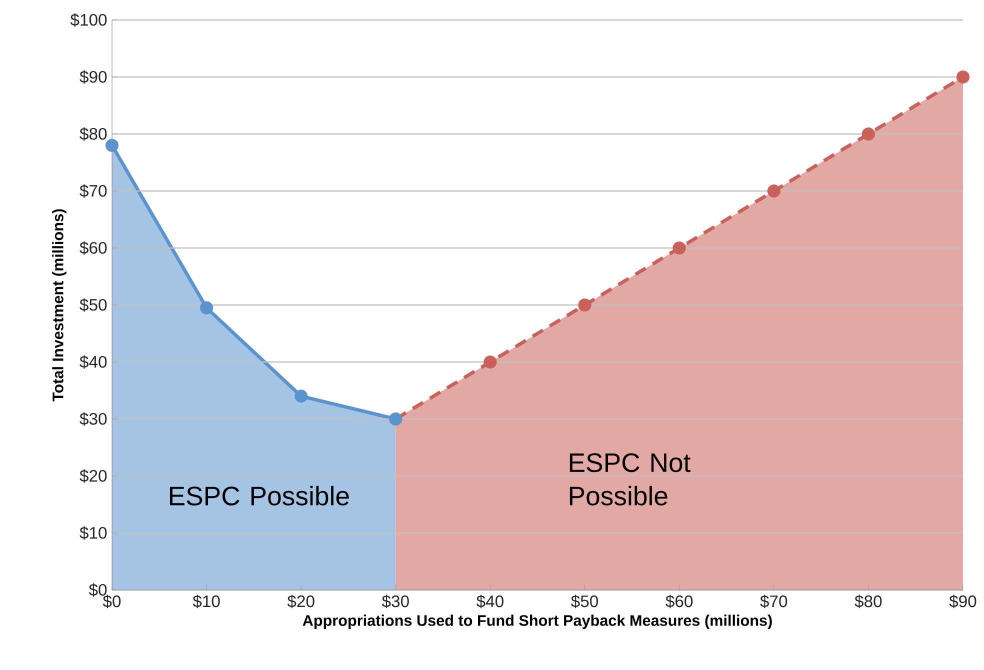 This screenshot has width=984, height=670. Describe the element at coordinates (630, 479) in the screenshot. I see `annotation: ESPC Not Possible` at that location.